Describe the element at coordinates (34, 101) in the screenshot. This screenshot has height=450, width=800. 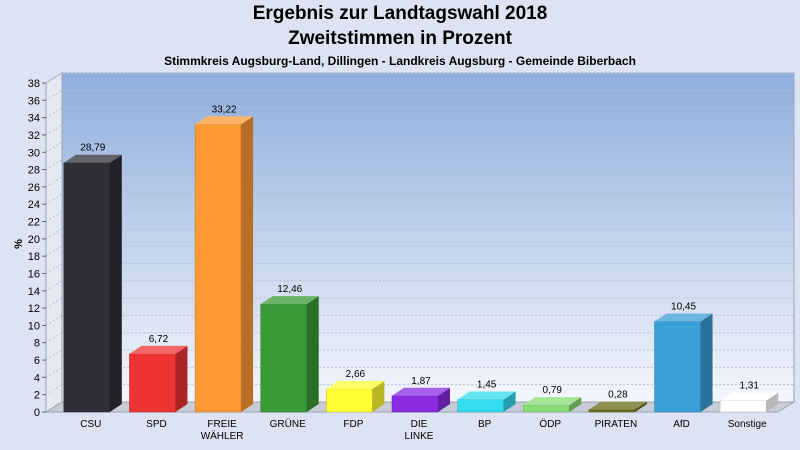
I see `y-tick-label: 36` at that location.